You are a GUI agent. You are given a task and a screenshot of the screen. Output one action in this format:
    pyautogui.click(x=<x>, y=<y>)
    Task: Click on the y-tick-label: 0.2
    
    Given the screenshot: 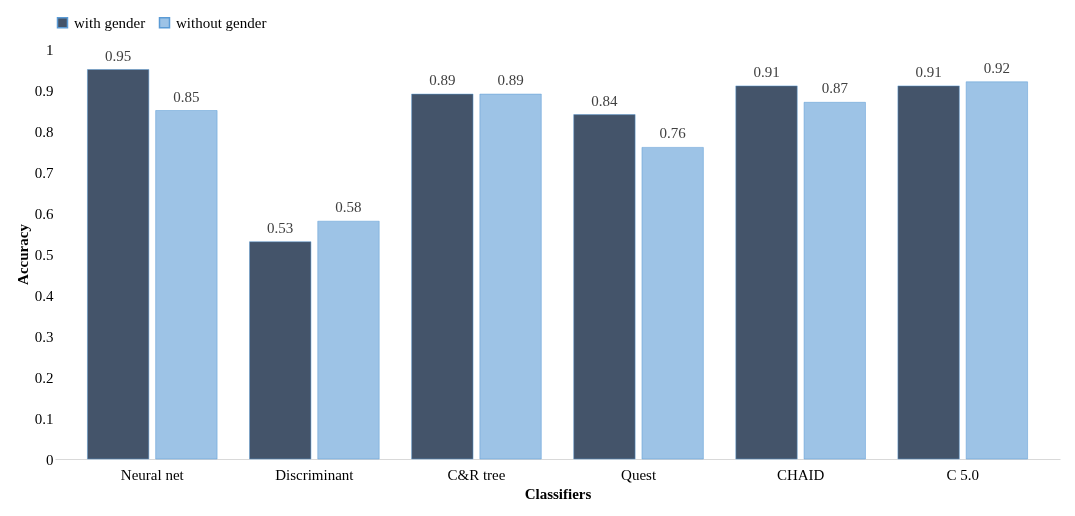 What is the action you would take?
    pyautogui.click(x=44, y=377)
    